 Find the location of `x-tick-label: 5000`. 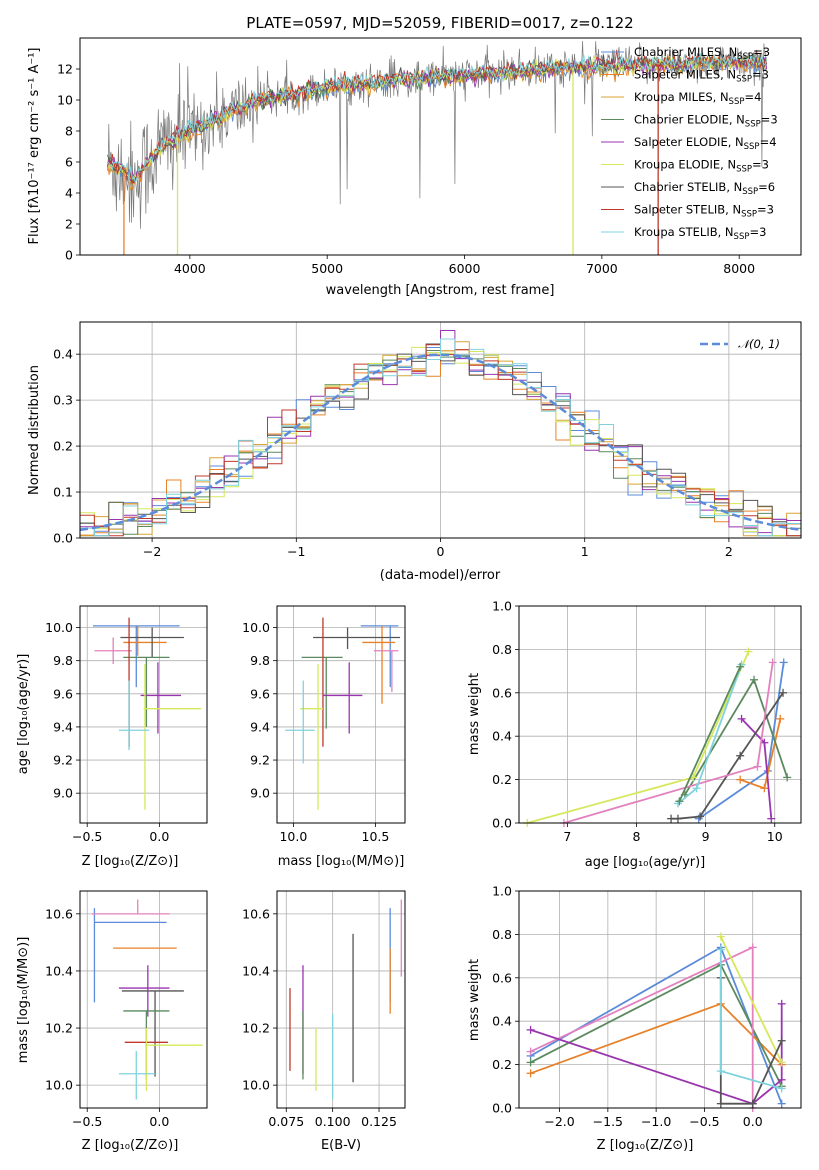

x-tick-label: 5000 is located at coordinates (327, 268).